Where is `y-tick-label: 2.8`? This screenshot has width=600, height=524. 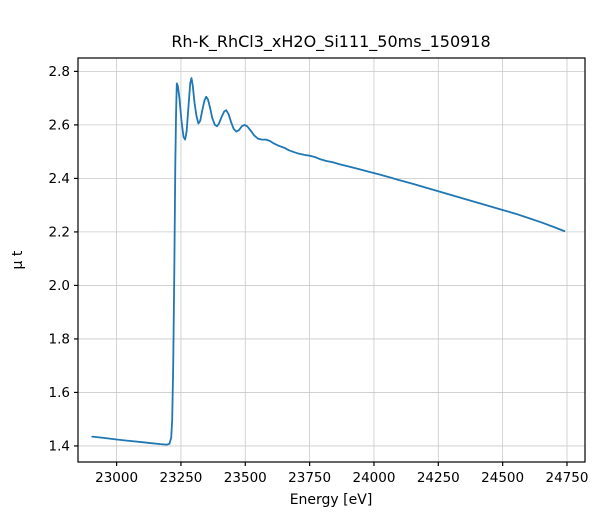 y-tick-label: 2.8 is located at coordinates (59, 72).